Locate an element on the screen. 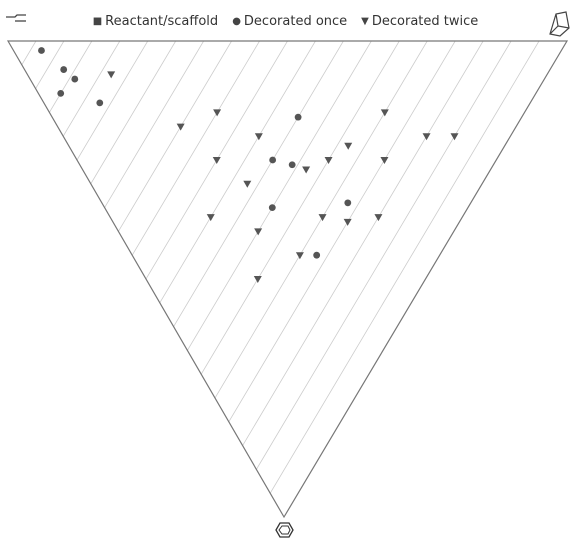 This screenshot has height=541, width=571. legend-label: Decorated once is located at coordinates (295, 21).